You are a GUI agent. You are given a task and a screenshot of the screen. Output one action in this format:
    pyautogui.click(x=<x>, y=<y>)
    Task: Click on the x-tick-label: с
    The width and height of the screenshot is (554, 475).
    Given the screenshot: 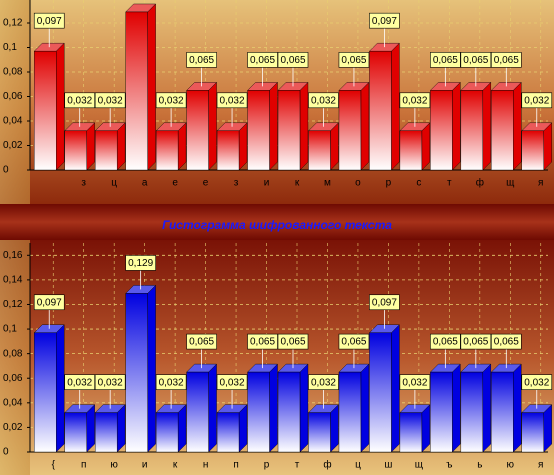 What is the action you would take?
    pyautogui.click(x=418, y=183)
    